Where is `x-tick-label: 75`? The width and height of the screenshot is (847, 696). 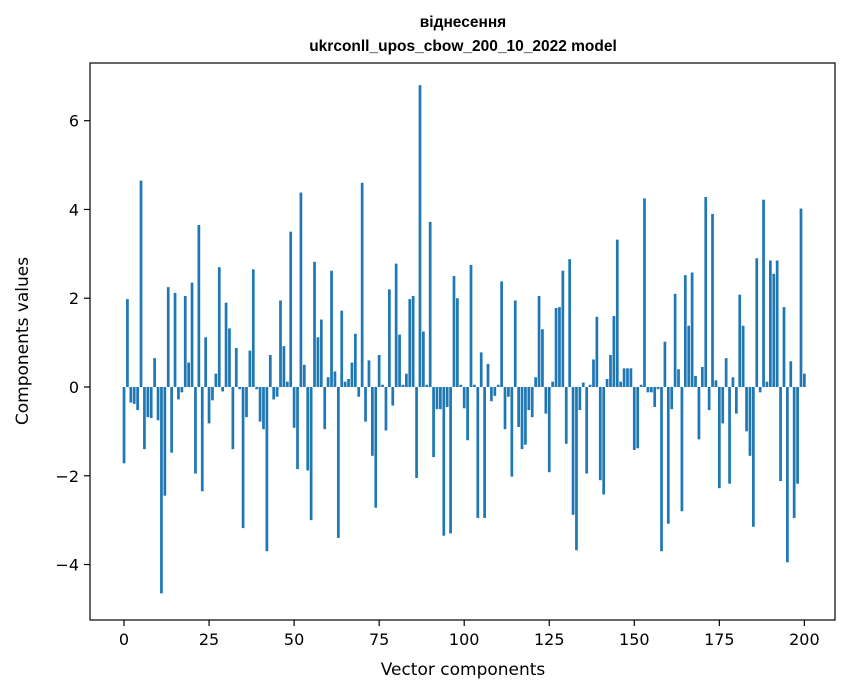
x-tick-label: 75 is located at coordinates (379, 639).